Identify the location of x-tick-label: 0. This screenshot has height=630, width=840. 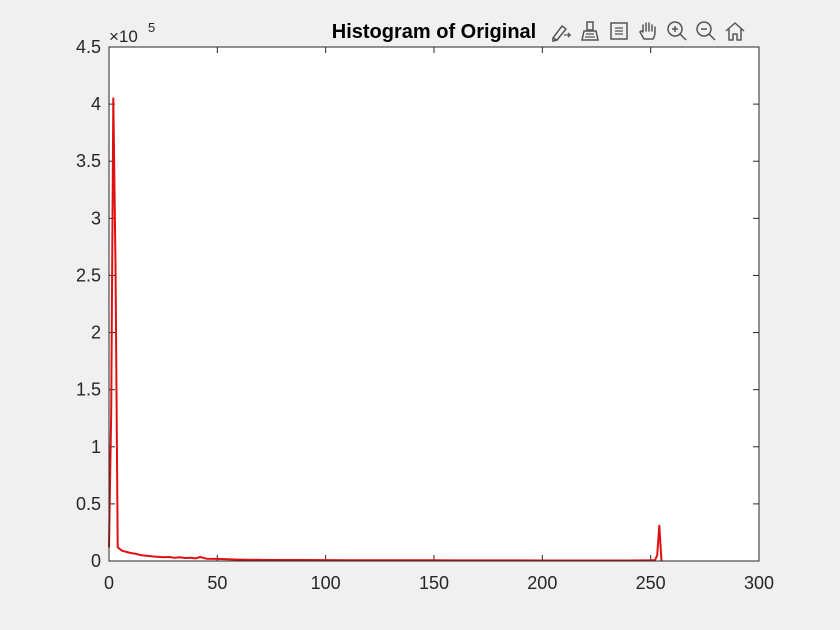
(109, 583).